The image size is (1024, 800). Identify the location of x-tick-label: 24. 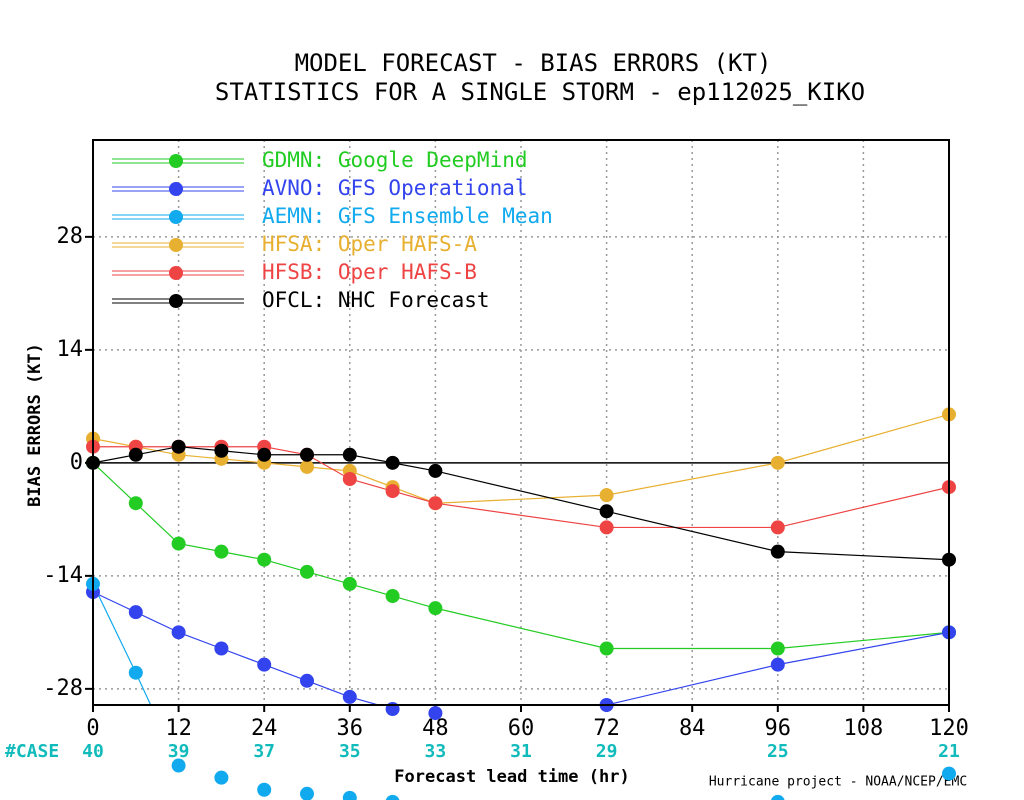
(264, 728).